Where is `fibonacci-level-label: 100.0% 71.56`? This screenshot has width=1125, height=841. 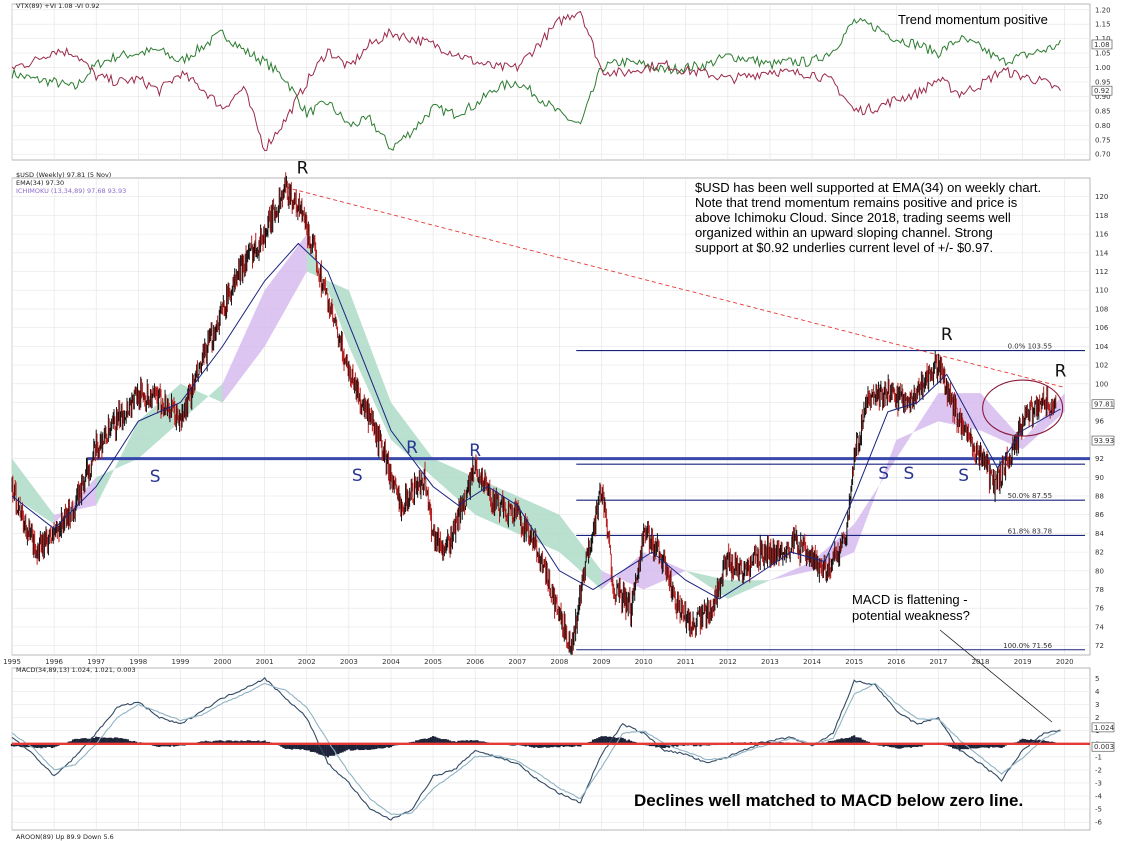 fibonacci-level-label: 100.0% 71.56 is located at coordinates (1028, 646).